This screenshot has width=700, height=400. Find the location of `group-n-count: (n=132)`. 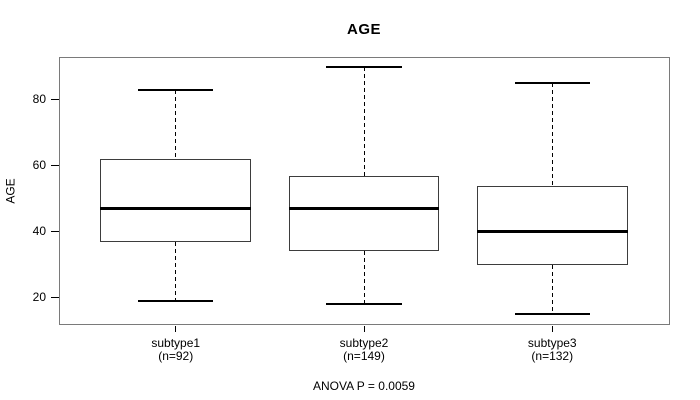

group-n-count: (n=132) is located at coordinates (552, 356).